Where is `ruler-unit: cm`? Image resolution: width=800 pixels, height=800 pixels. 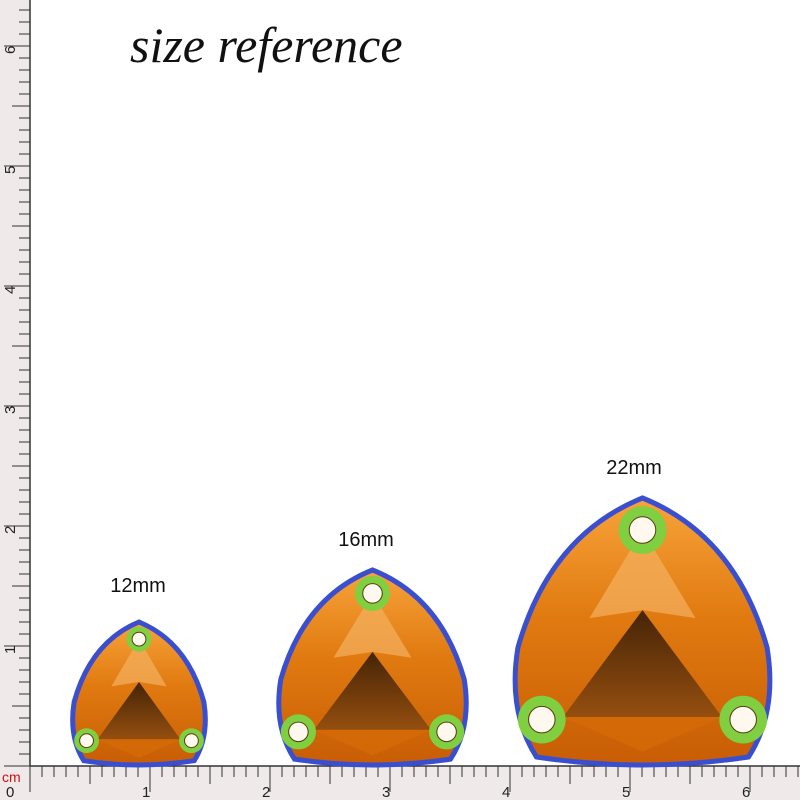 ruler-unit: cm is located at coordinates (11, 777).